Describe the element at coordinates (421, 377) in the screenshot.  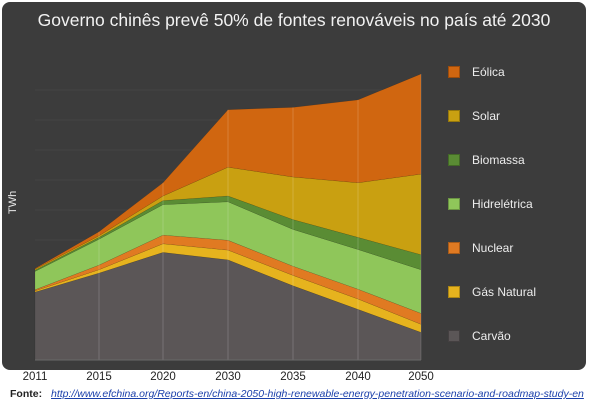
I see `x-tick-label: 2050` at that location.